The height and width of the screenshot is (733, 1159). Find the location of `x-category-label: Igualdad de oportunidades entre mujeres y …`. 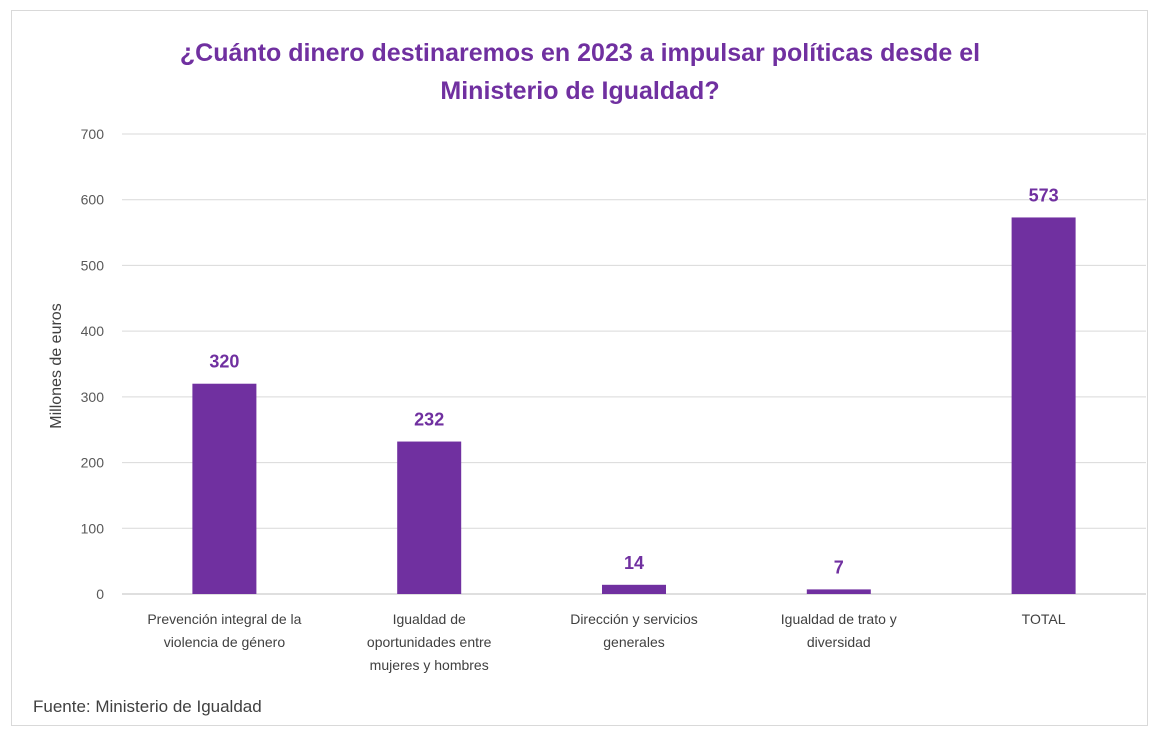

x-category-label: Igualdad de oportunidades entre mujeres y … is located at coordinates (429, 642).